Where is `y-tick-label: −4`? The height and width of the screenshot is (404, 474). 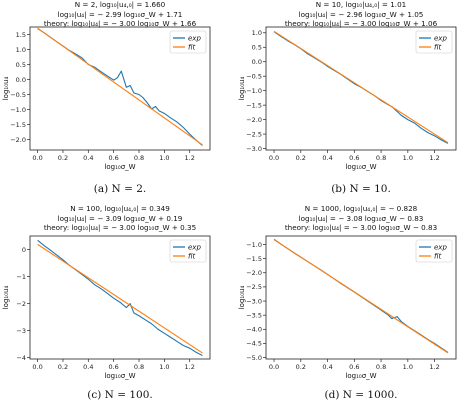
y-tick-label: −4 is located at coordinates (21, 358).